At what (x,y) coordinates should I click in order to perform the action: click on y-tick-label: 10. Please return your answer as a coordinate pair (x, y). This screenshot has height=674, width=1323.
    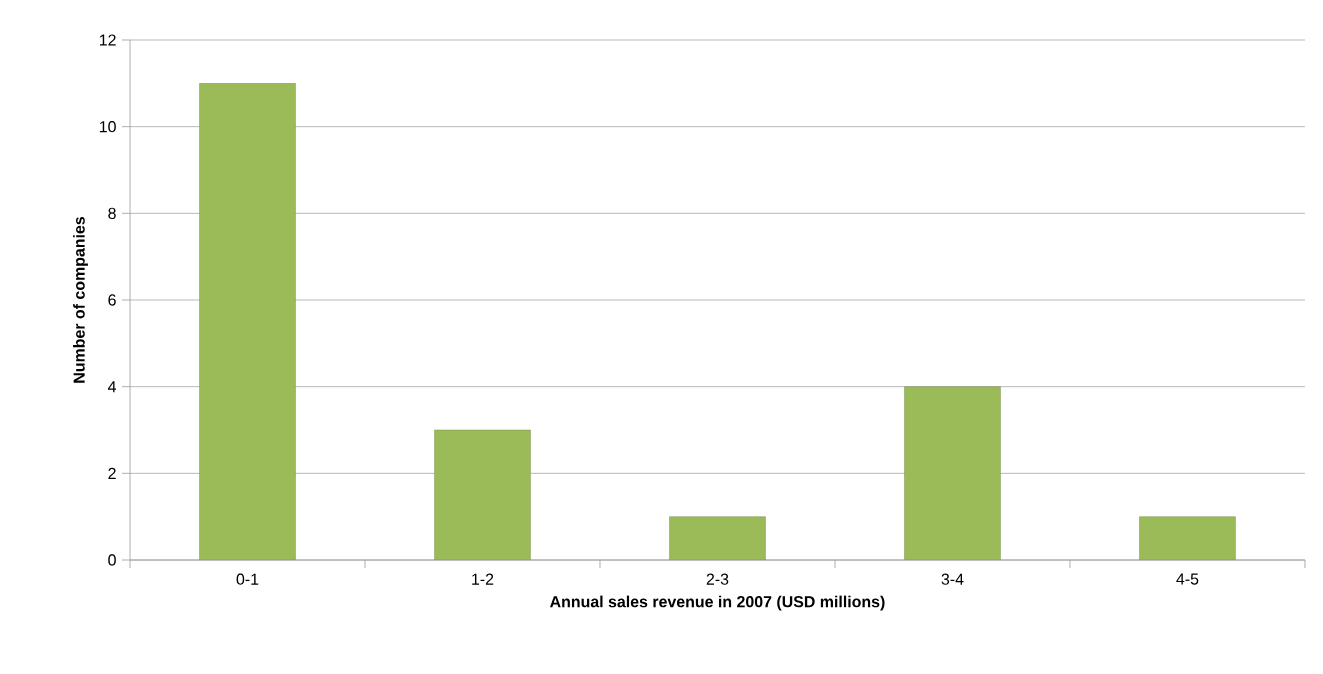
    Looking at the image, I should click on (107, 127).